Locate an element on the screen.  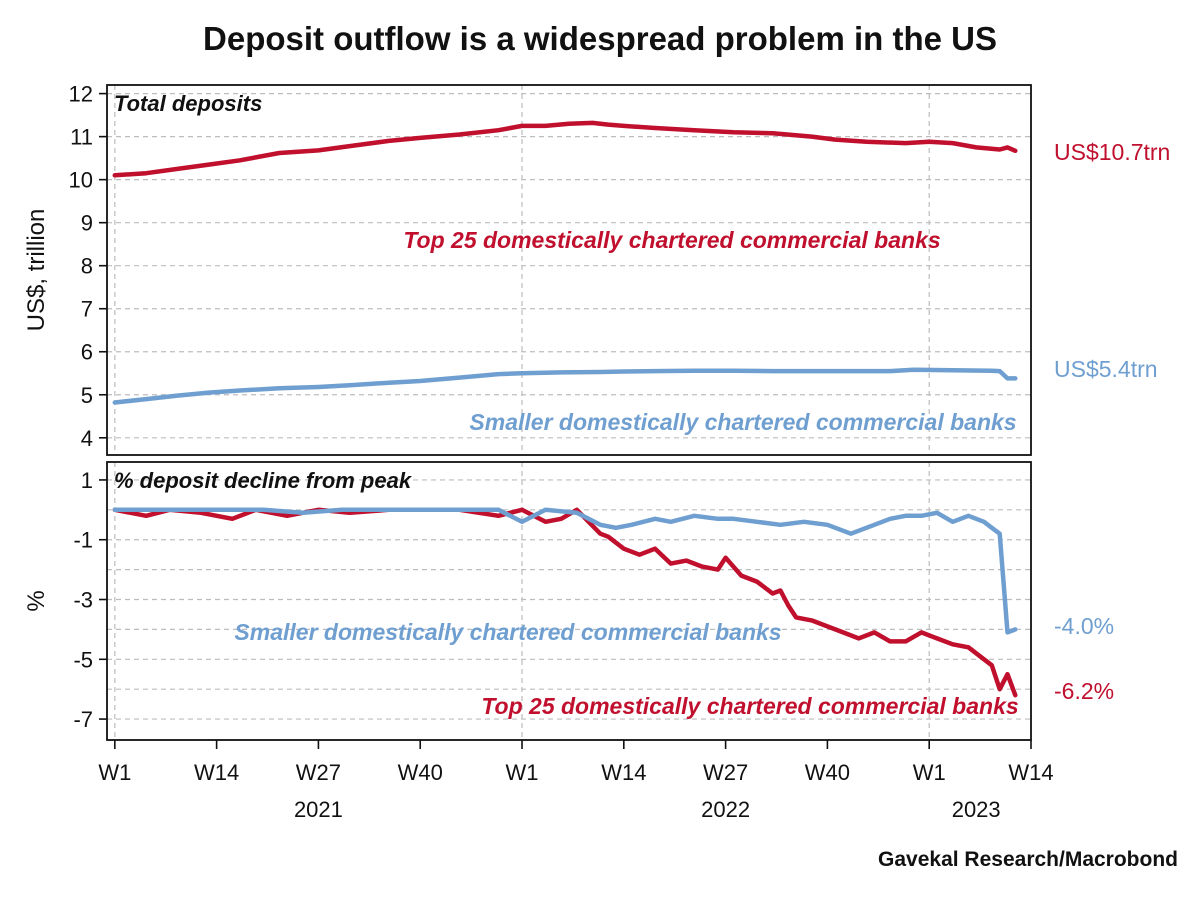
x-axis: W1 W14 W27 W40 W1 W14 W27 W40 W1 W14 2021 2022 2023 is located at coordinates (576, 781).